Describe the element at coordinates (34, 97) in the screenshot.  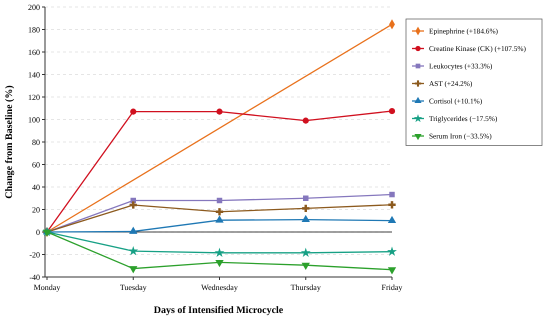
I see `y-tick-label: 120` at that location.